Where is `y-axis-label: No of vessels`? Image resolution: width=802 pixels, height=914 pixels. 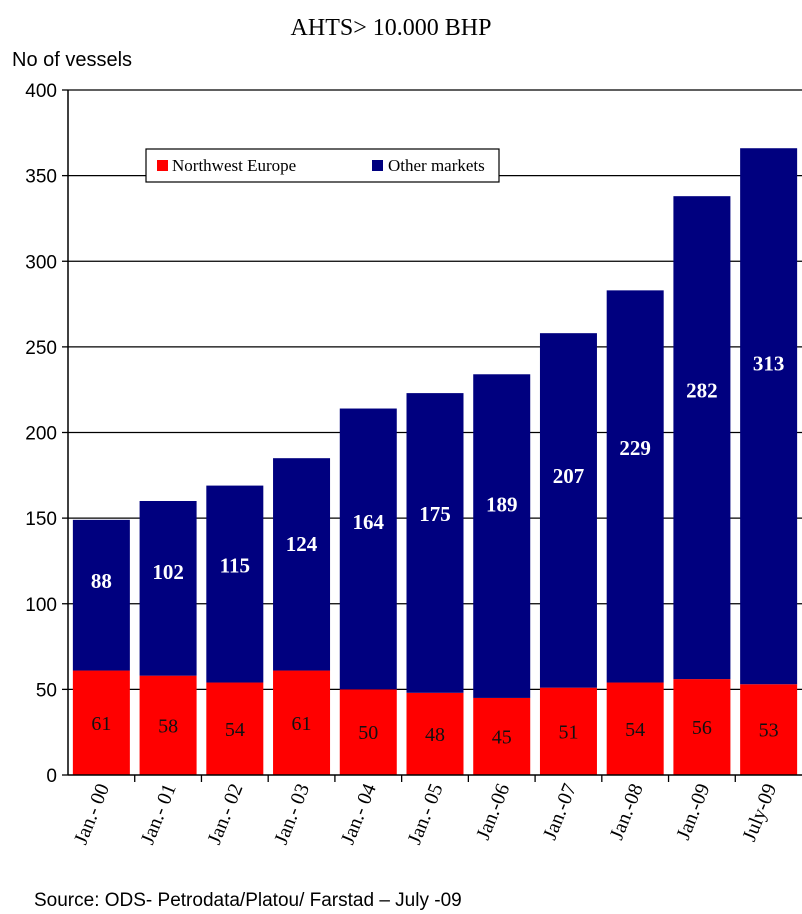
y-axis-label: No of vessels is located at coordinates (72, 60).